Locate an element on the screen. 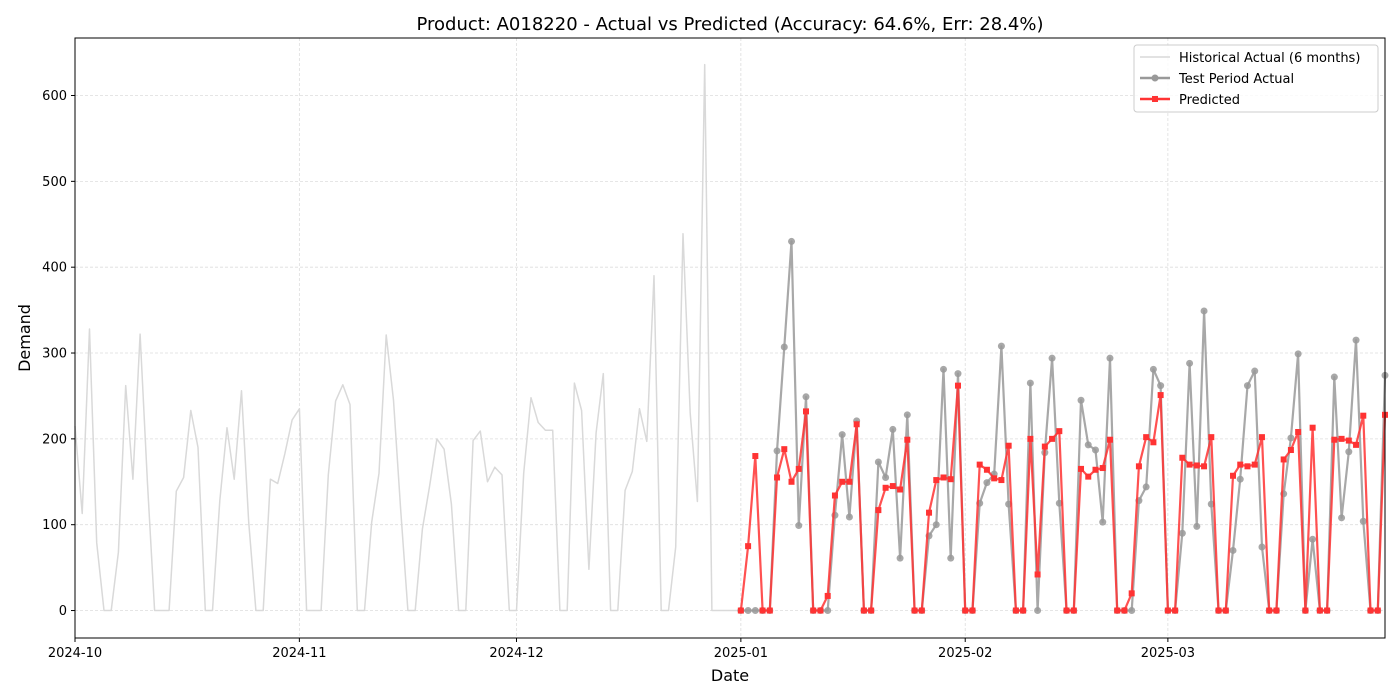 The width and height of the screenshot is (1400, 700). y-tick-label: 100 is located at coordinates (54, 525).